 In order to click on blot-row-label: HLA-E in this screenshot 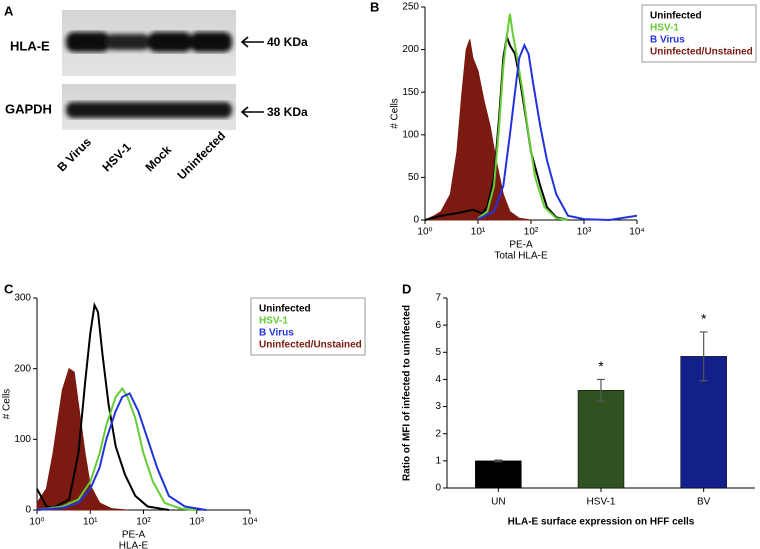, I will do `click(30, 45)`.